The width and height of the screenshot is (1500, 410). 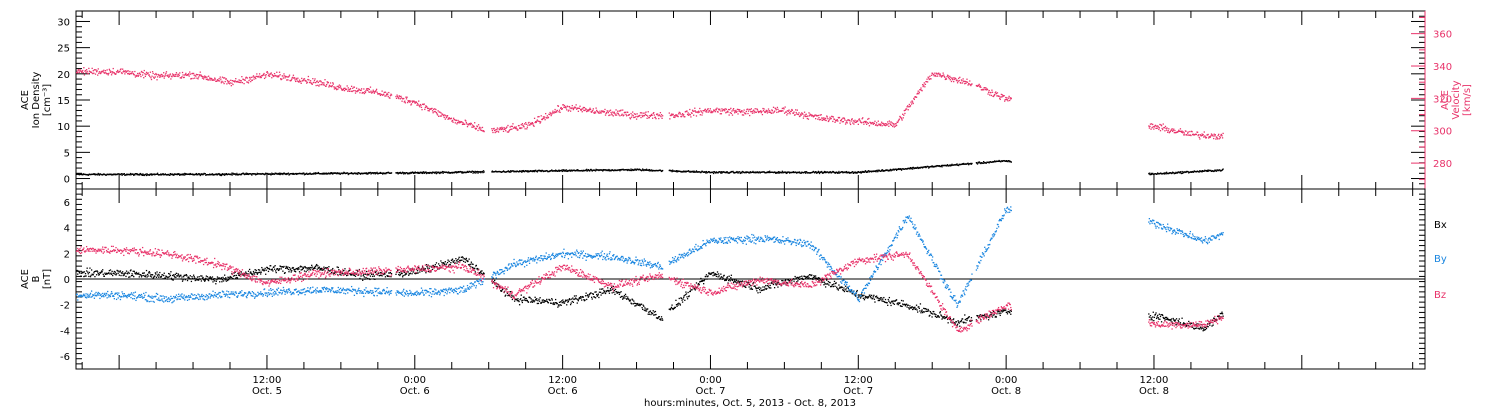 What do you see at coordinates (67, 254) in the screenshot?
I see `y-tick-label: 2` at bounding box center [67, 254].